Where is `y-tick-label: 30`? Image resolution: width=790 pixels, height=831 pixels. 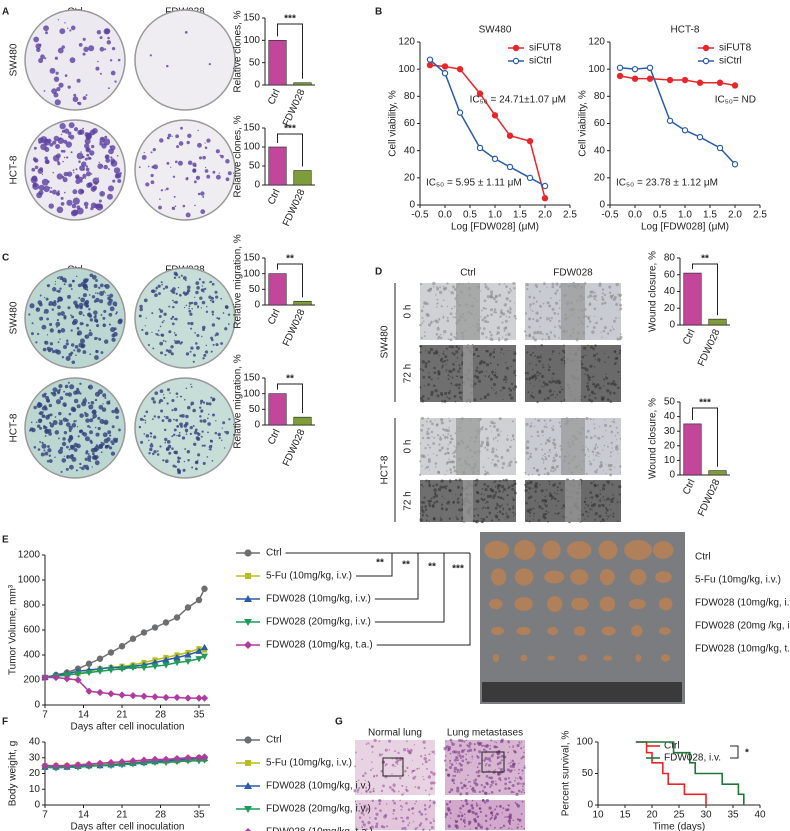
y-tick-label: 30 is located at coordinates (670, 431).